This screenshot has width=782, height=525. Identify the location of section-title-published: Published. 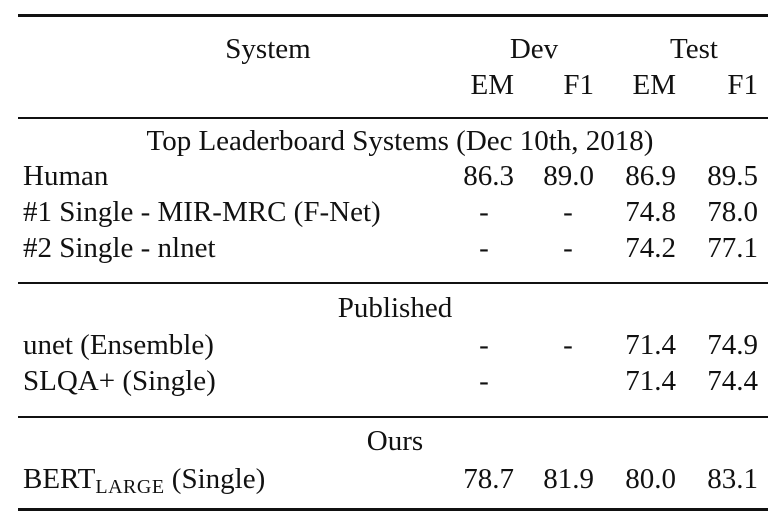
(395, 308).